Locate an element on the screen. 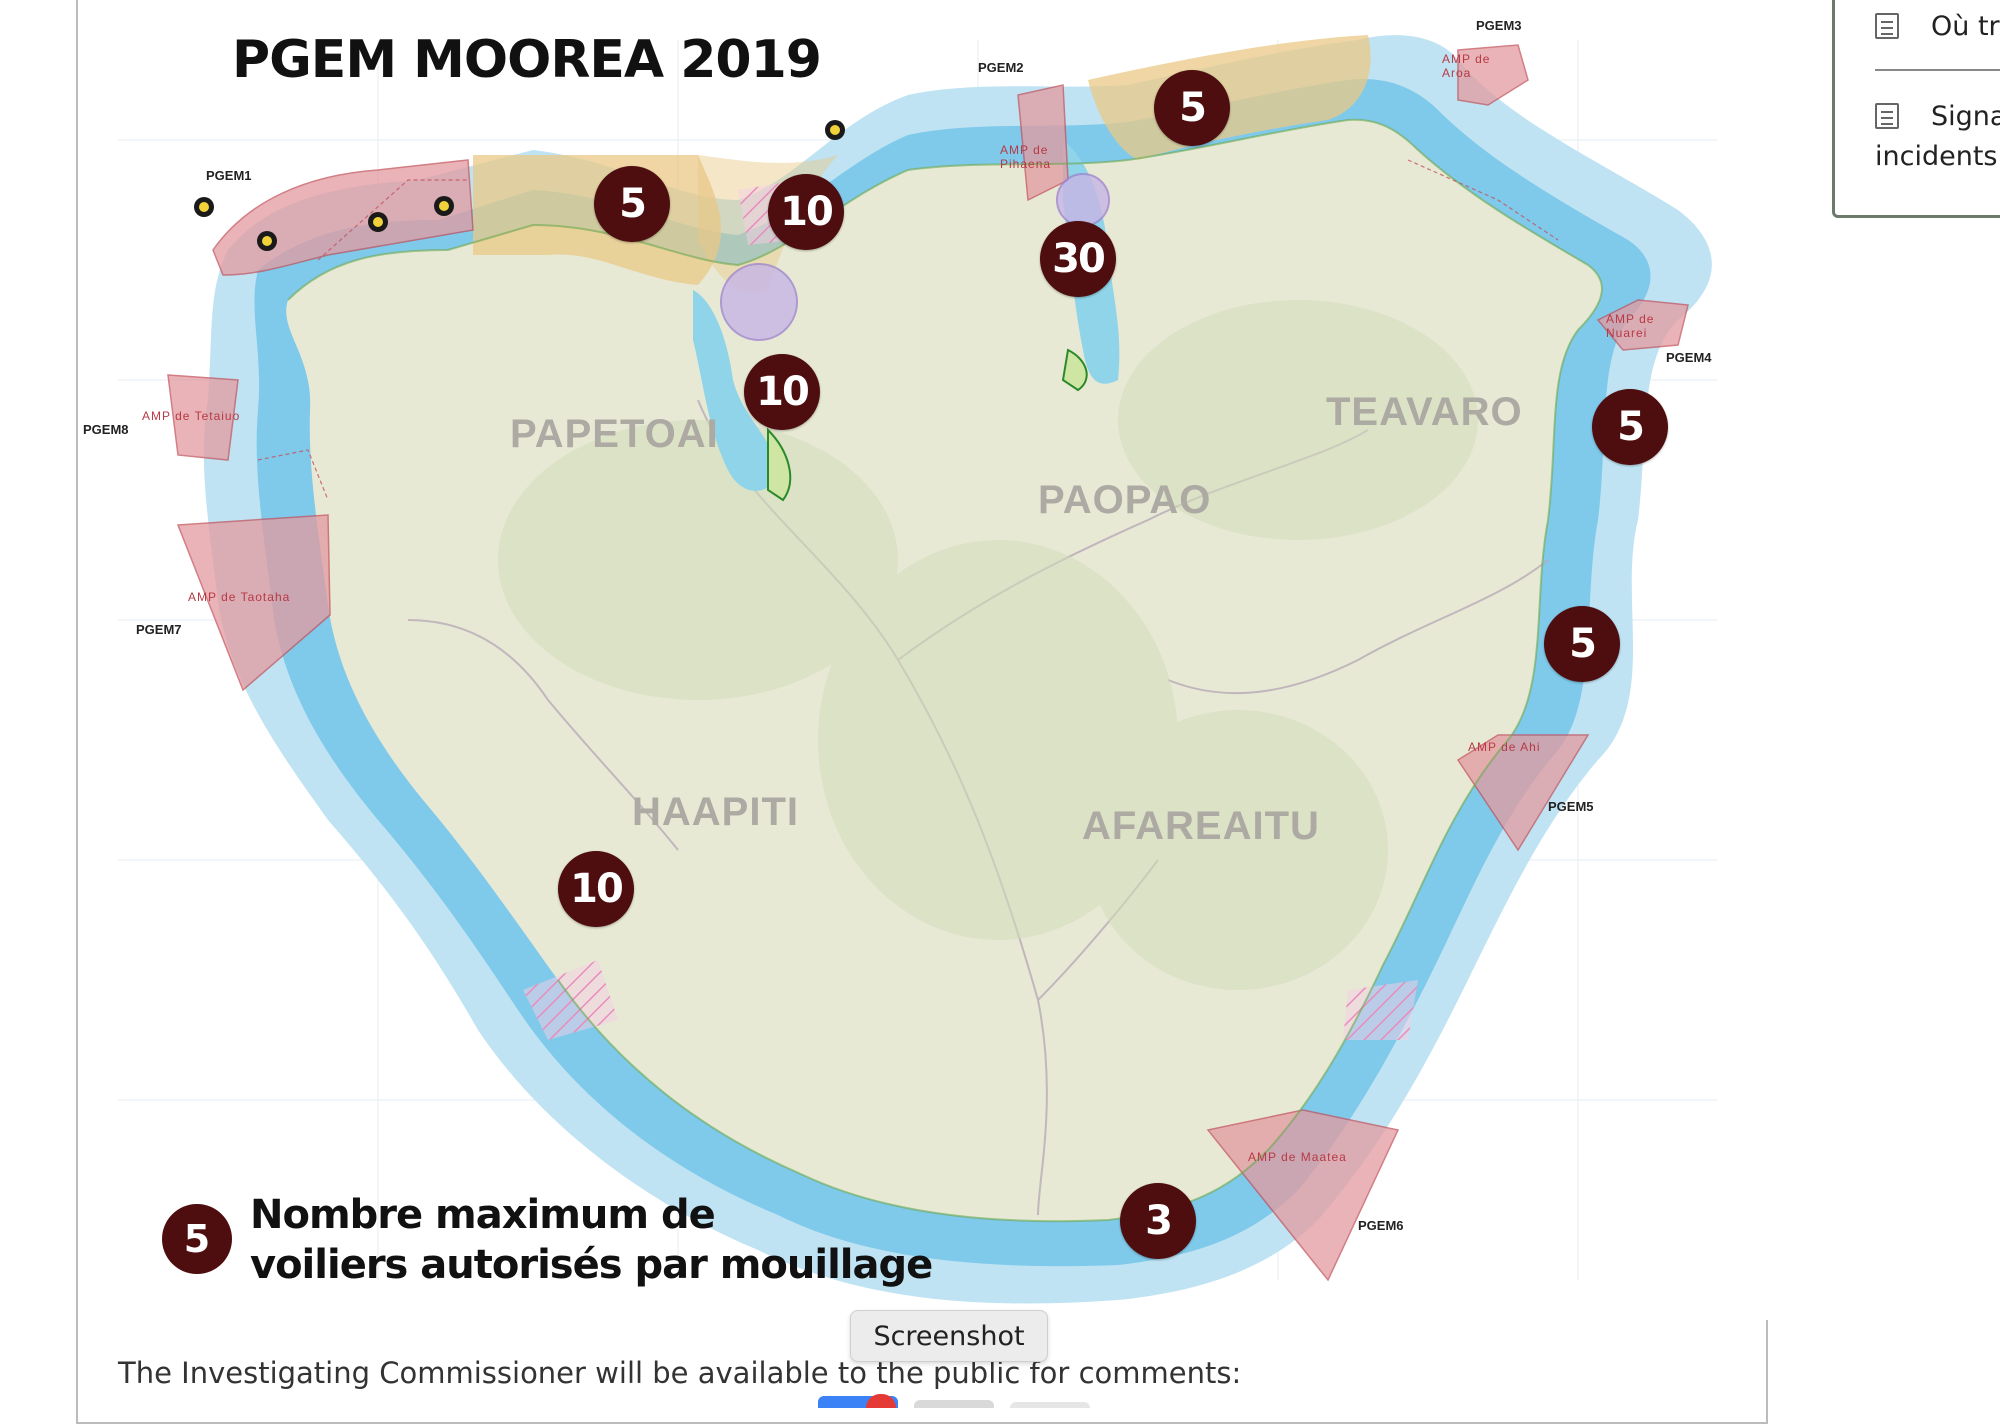  side-link-signaler: Signal is located at coordinates (1965, 116).